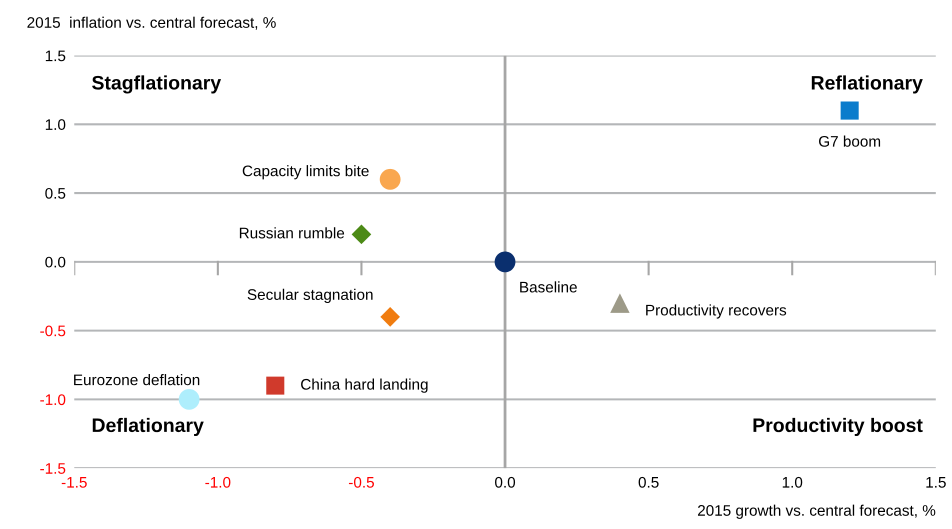  Describe the element at coordinates (137, 380) in the screenshot. I see `series-label: Eurozone deflation` at that location.